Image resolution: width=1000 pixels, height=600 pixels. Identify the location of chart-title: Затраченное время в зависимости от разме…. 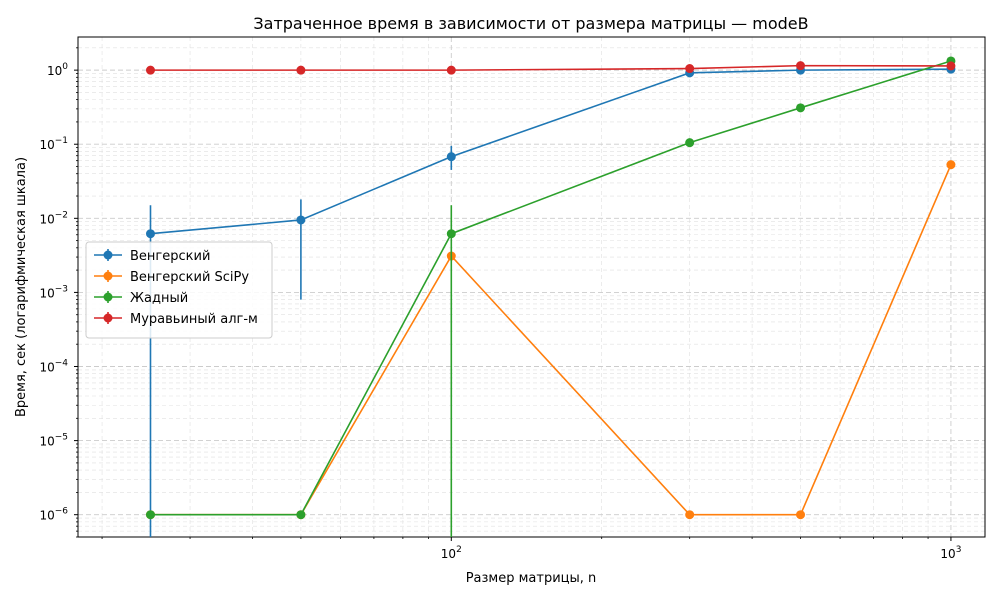
(530, 23).